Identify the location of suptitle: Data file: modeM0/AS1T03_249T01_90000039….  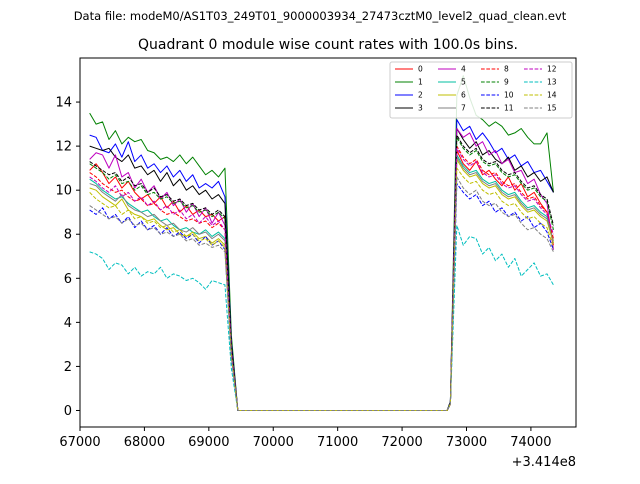
(320, 16).